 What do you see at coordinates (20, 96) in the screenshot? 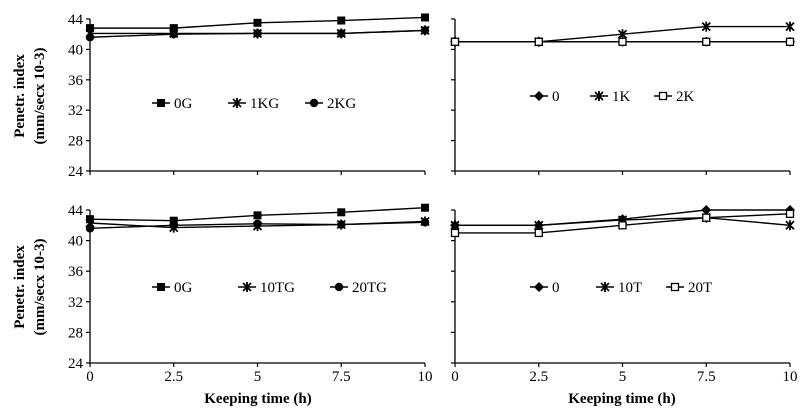
I see `y-axis-title-top-line1: Penetr. index` at bounding box center [20, 96].